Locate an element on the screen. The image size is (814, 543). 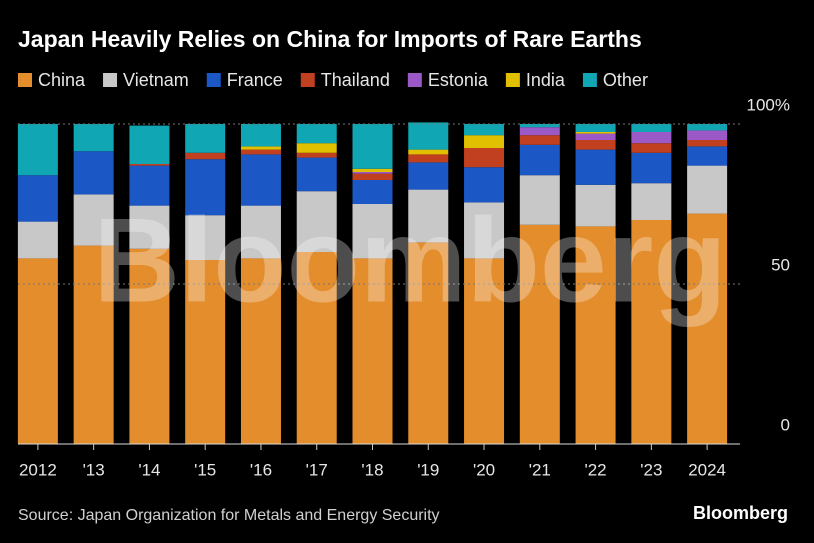
legend-label: Thailand is located at coordinates (355, 80).